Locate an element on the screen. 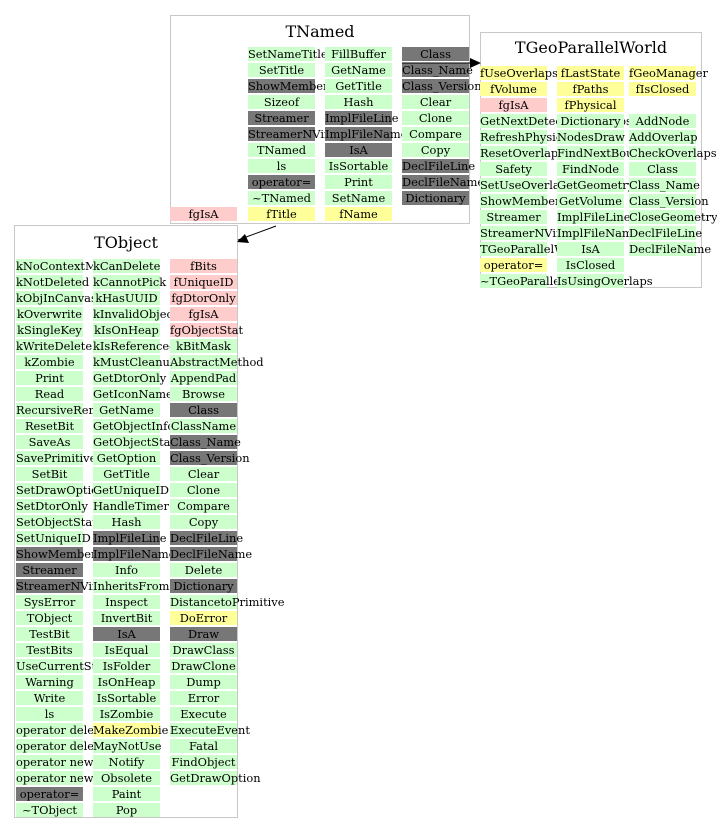  member-clear: Clear is located at coordinates (435, 102).